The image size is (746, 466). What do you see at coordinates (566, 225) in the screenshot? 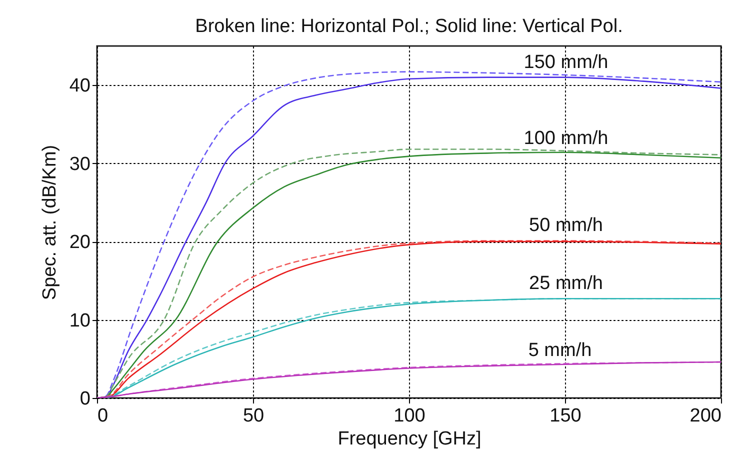
I see `annotation: 50 mm/h` at bounding box center [566, 225].